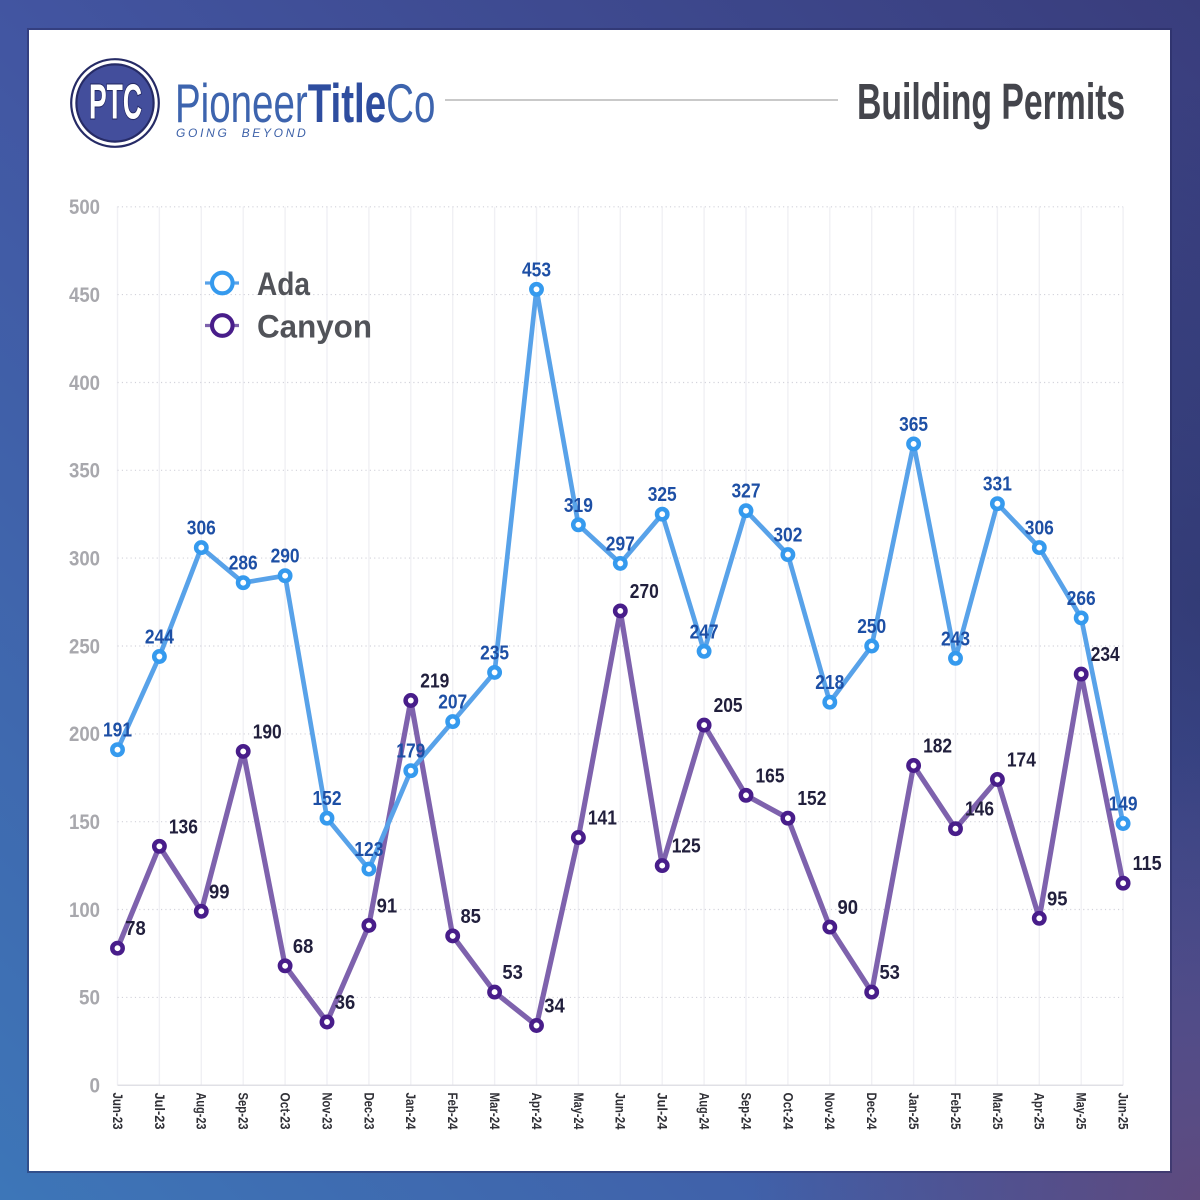  Describe the element at coordinates (955, 1111) in the screenshot. I see `svg-text: Feb-25` at that location.